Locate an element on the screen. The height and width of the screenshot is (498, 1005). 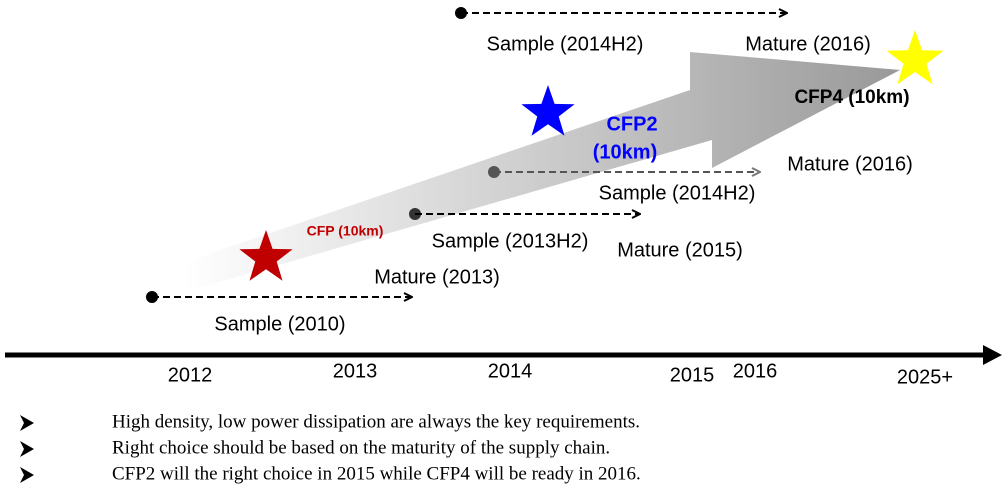
tick-label: 2014 is located at coordinates (510, 371).